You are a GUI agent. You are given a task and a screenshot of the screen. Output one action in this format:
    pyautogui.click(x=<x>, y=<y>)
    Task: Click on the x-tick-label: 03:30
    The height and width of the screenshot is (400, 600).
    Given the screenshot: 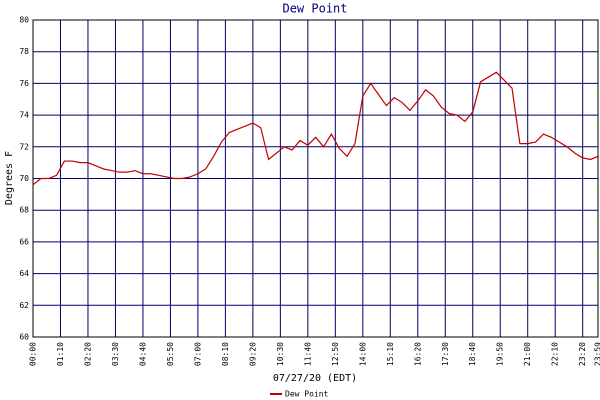 What is the action you would take?
    pyautogui.click(x=115, y=354)
    